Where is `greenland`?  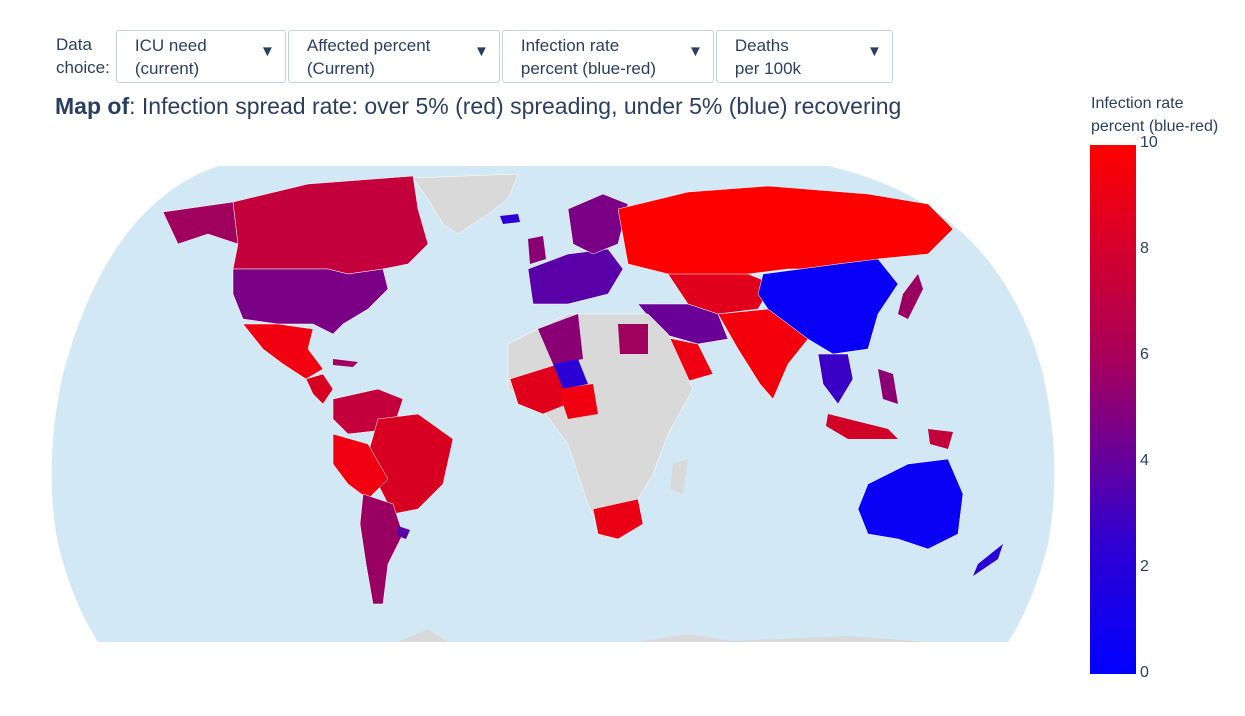
greenland is located at coordinates (465, 204).